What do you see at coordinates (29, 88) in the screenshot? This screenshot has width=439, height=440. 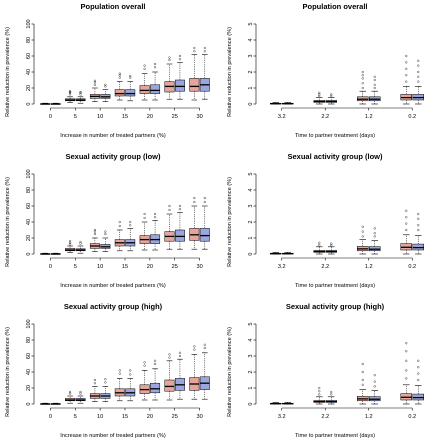 I see `y-tick-label: 20` at bounding box center [29, 88].